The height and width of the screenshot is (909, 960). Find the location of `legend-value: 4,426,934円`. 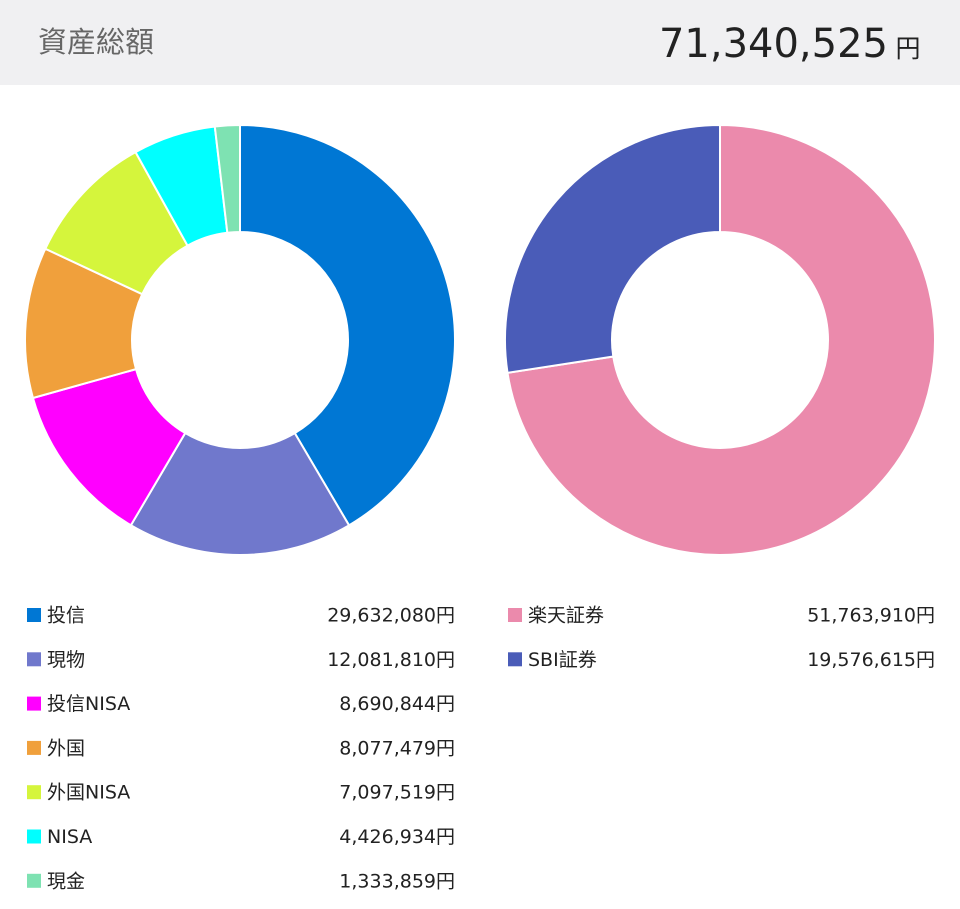

legend-value: 4,426,934円 is located at coordinates (397, 837).